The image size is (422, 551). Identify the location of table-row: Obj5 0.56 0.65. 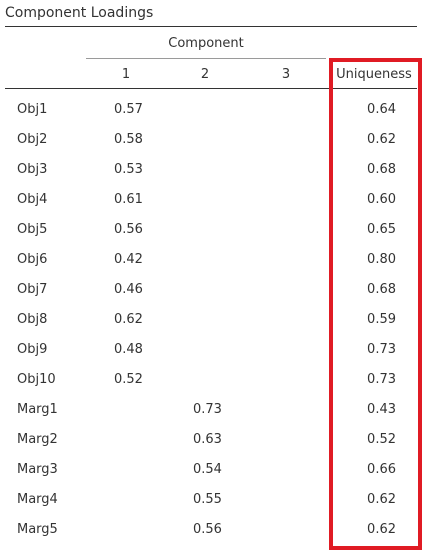
(211, 231).